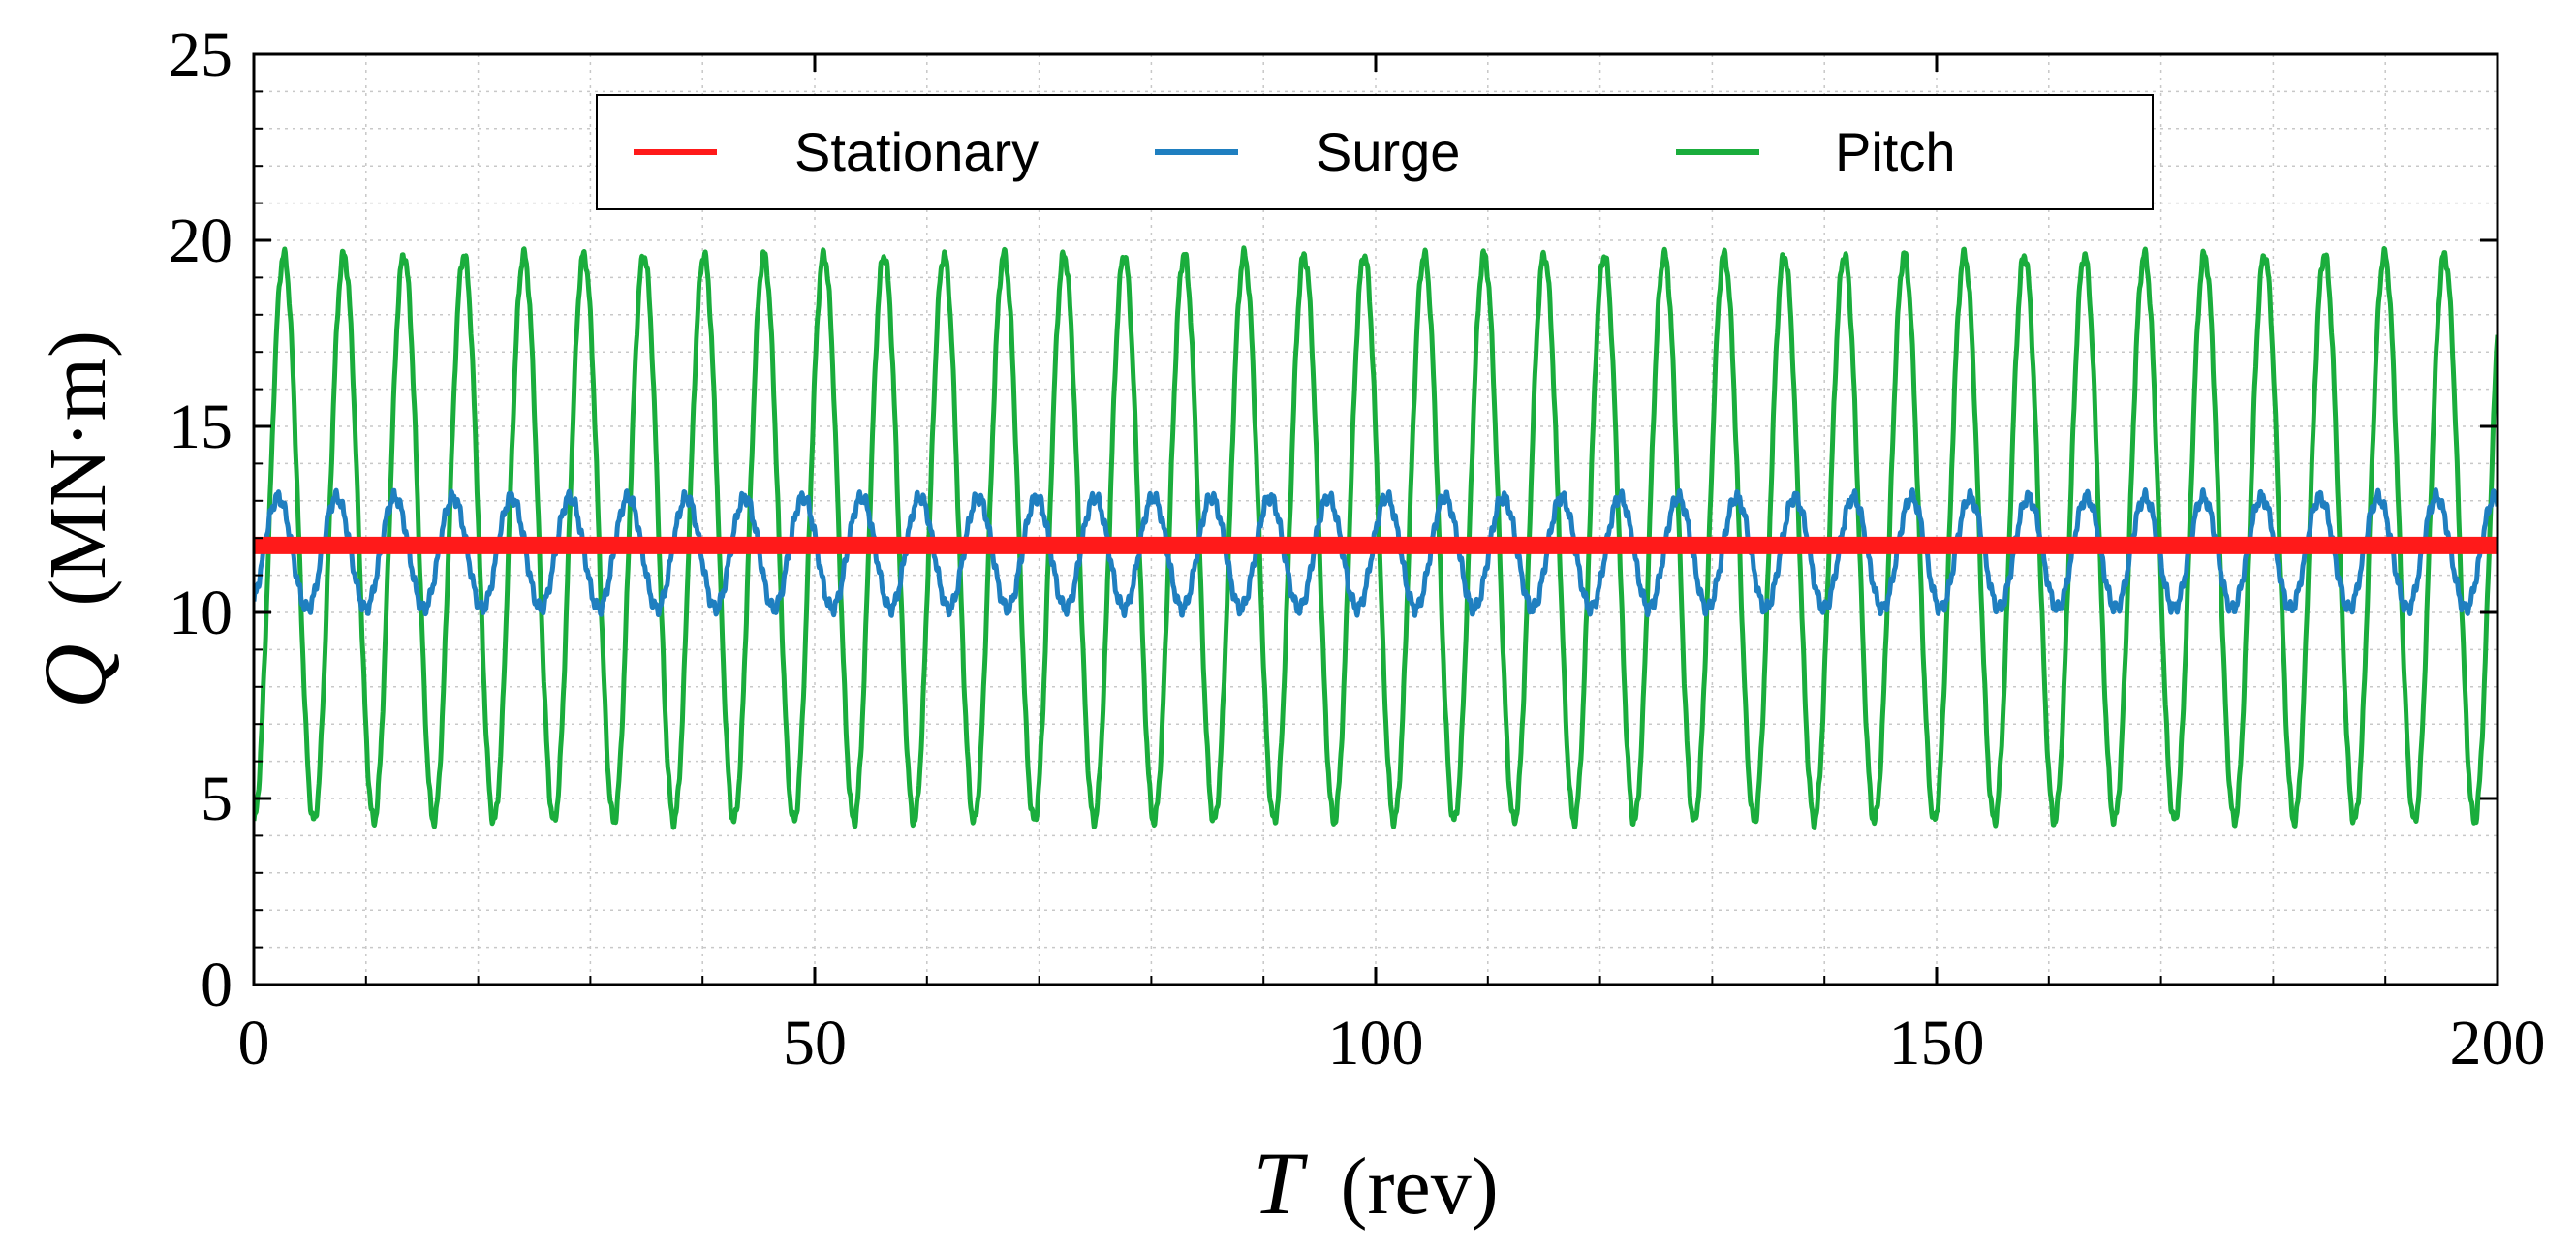  Describe the element at coordinates (1895, 151) in the screenshot. I see `legend-label-pitch: Pitch` at that location.